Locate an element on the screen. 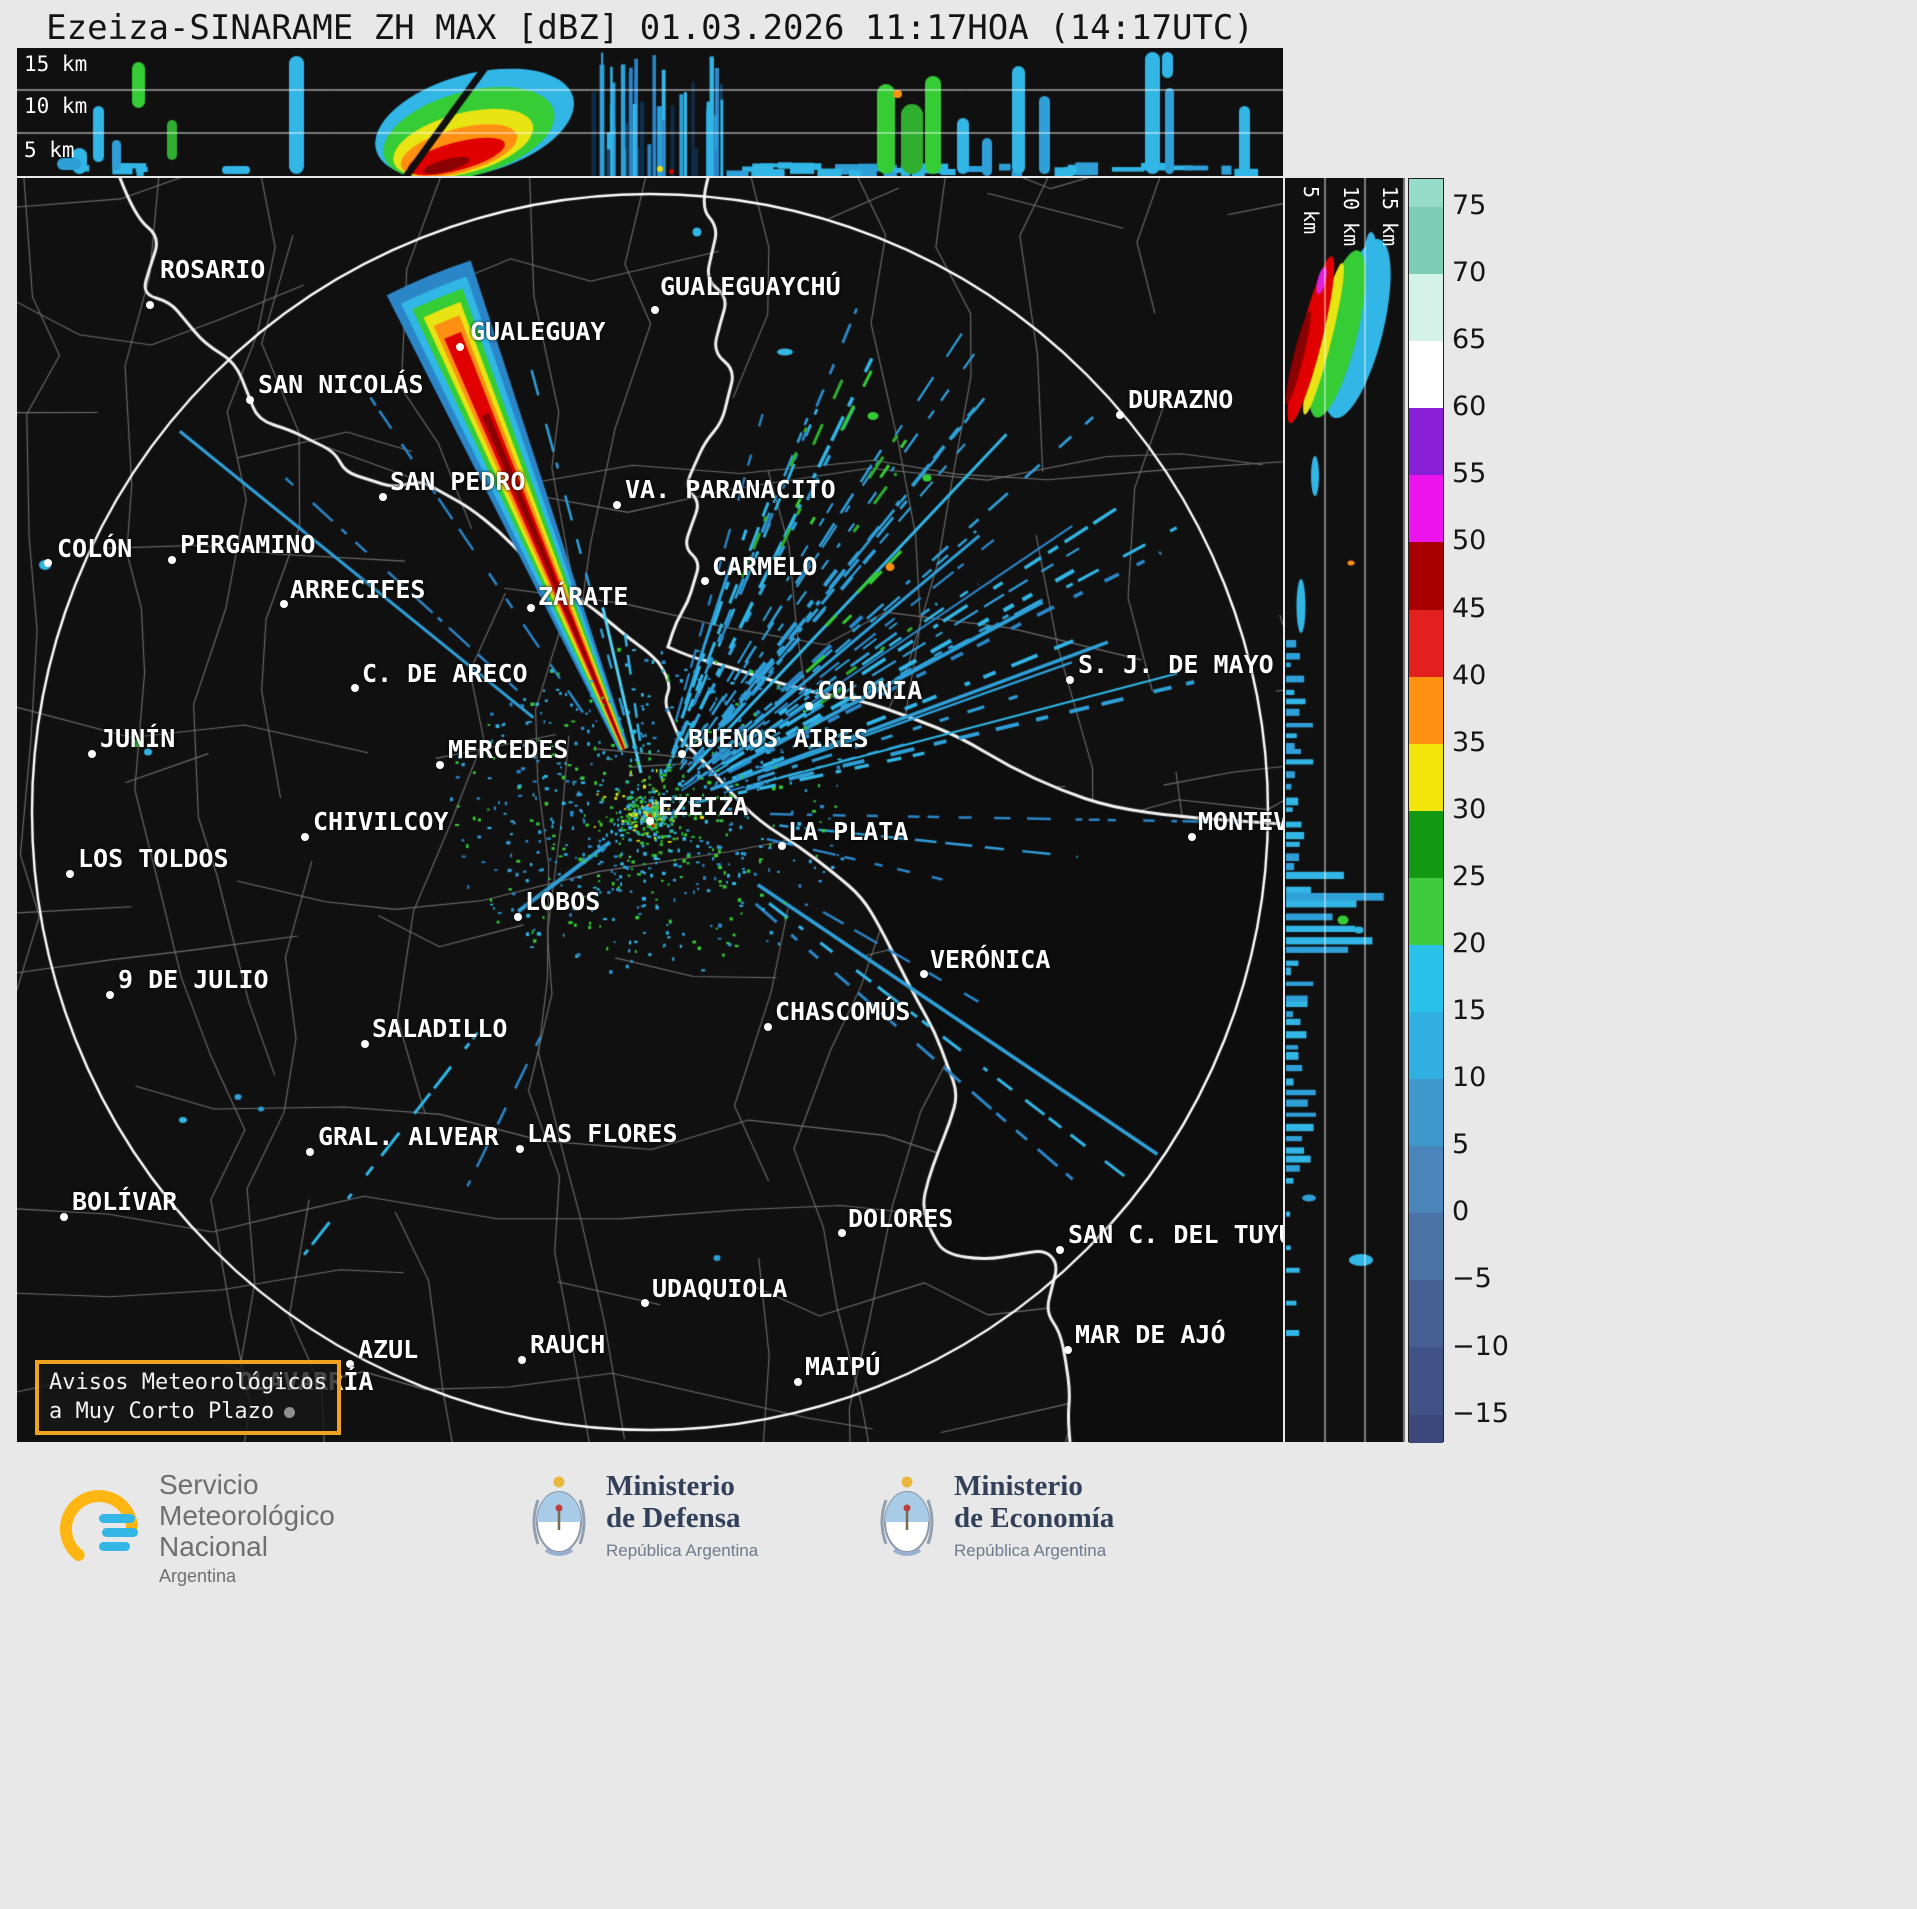 The width and height of the screenshot is (1917, 1909). economia-line1: Ministerio is located at coordinates (1018, 1486).